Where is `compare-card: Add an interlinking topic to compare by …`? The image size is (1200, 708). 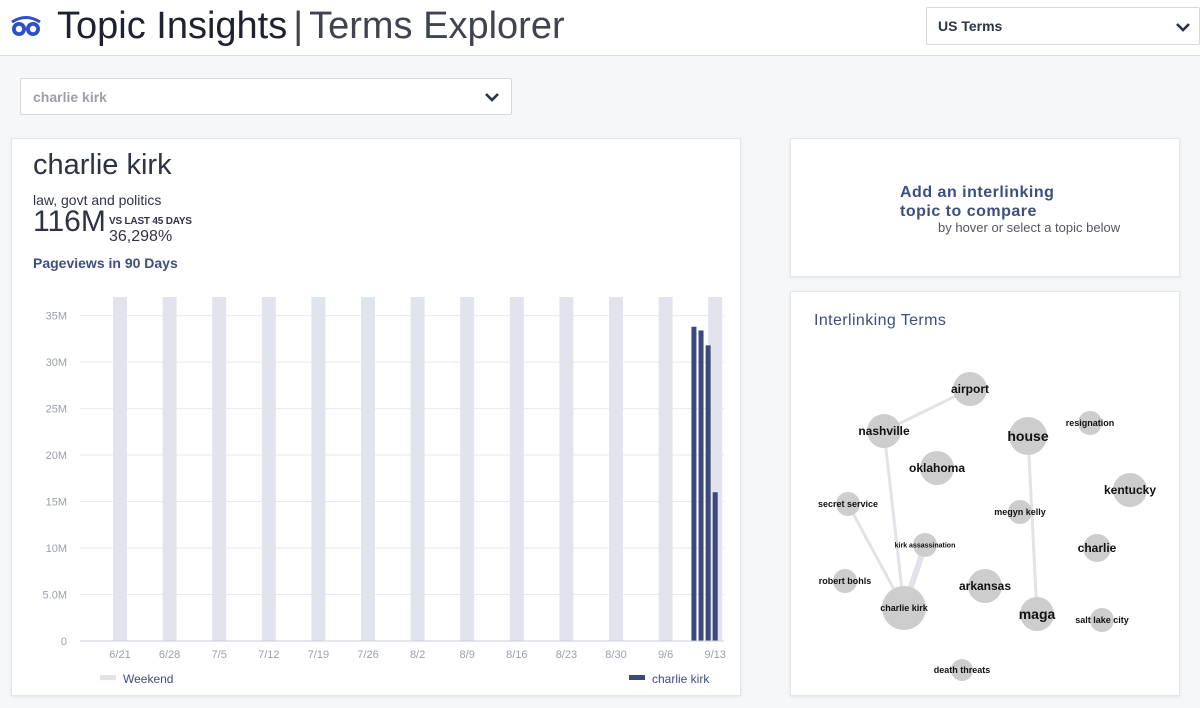
compare-card: Add an interlinking topic to compare by … is located at coordinates (985, 207).